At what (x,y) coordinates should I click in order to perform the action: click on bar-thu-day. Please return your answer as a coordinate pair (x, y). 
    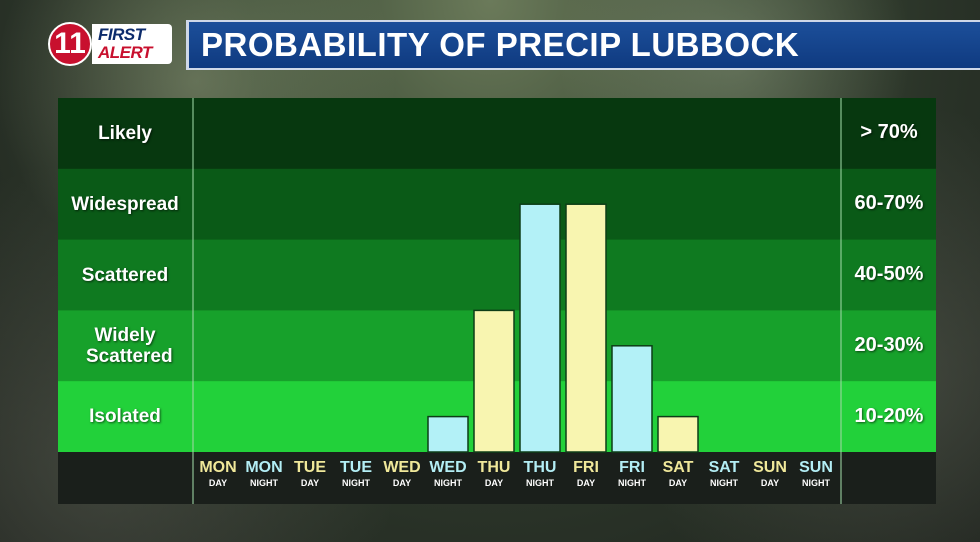
    Looking at the image, I should click on (494, 381).